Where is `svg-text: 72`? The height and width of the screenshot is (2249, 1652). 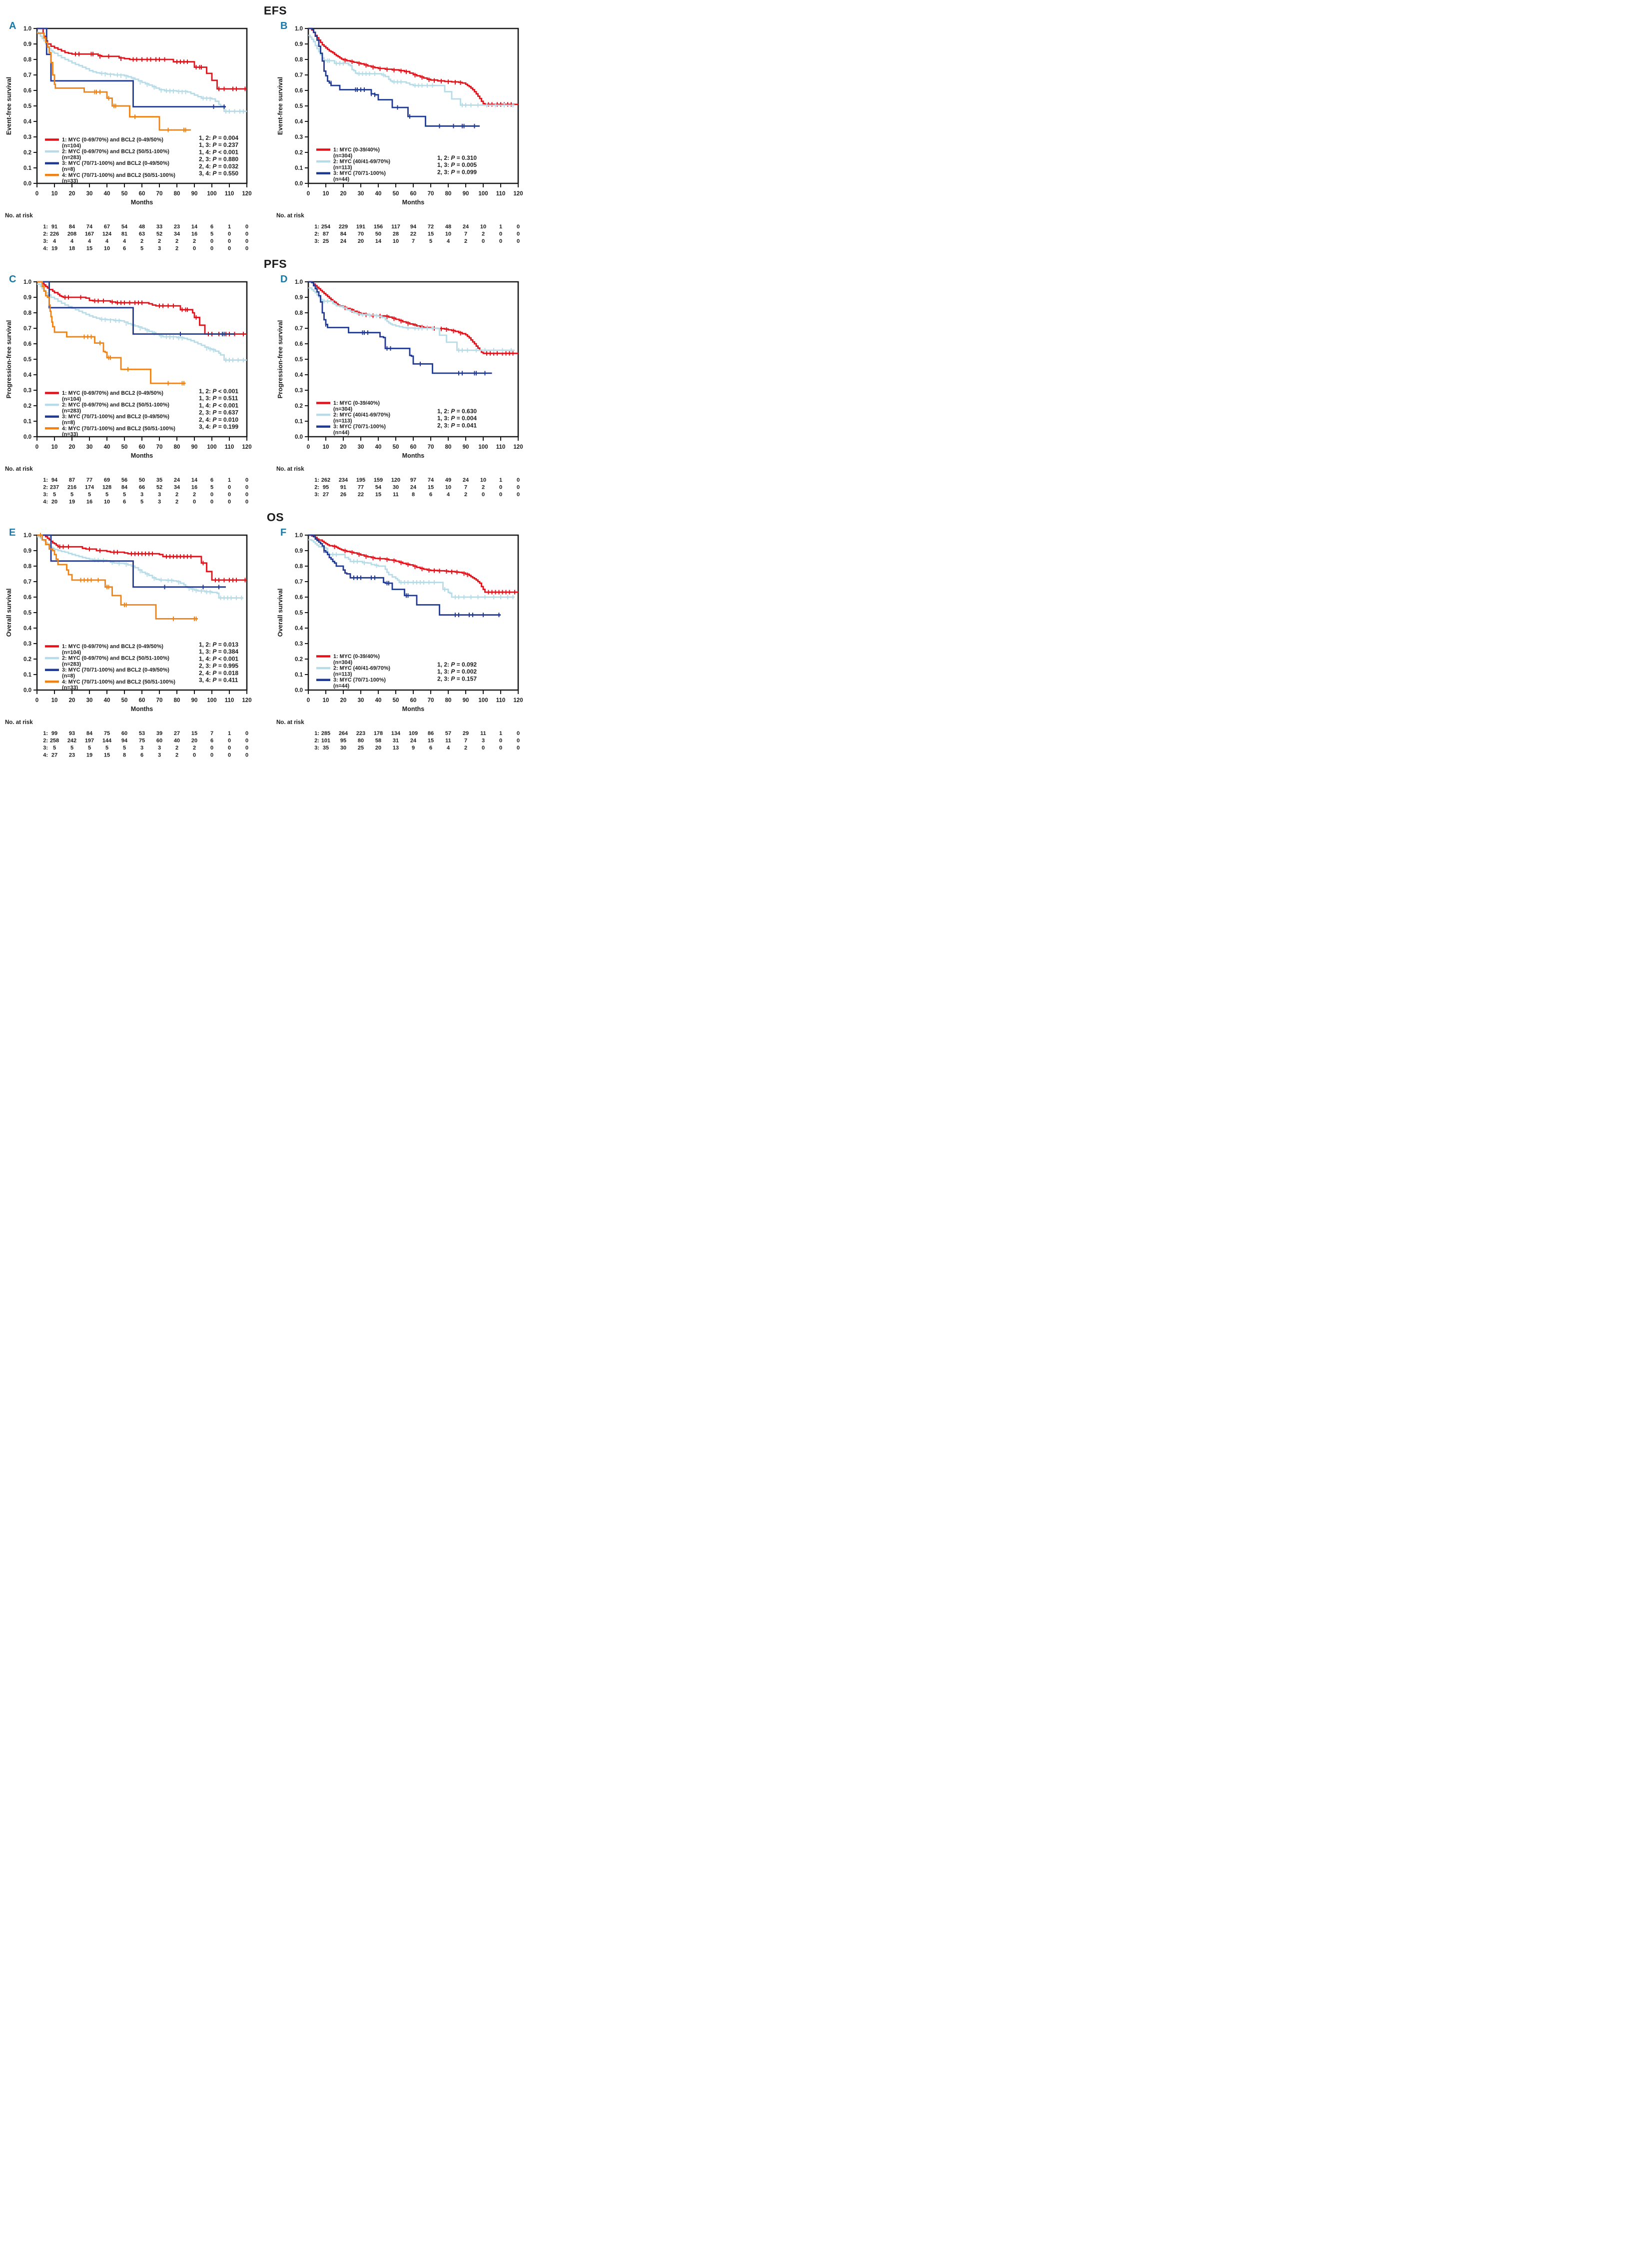
svg-text: 72 is located at coordinates (431, 227).